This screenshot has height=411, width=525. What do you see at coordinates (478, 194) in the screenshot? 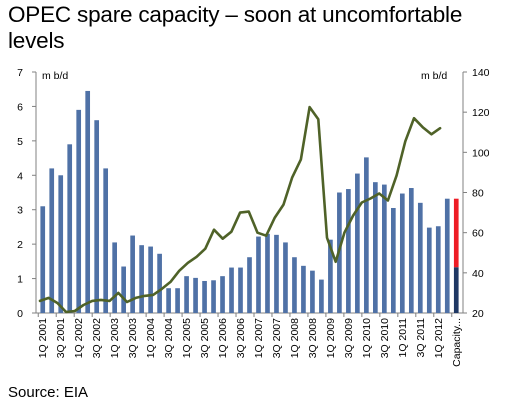
I see `right-tick-label: 80` at bounding box center [478, 194].